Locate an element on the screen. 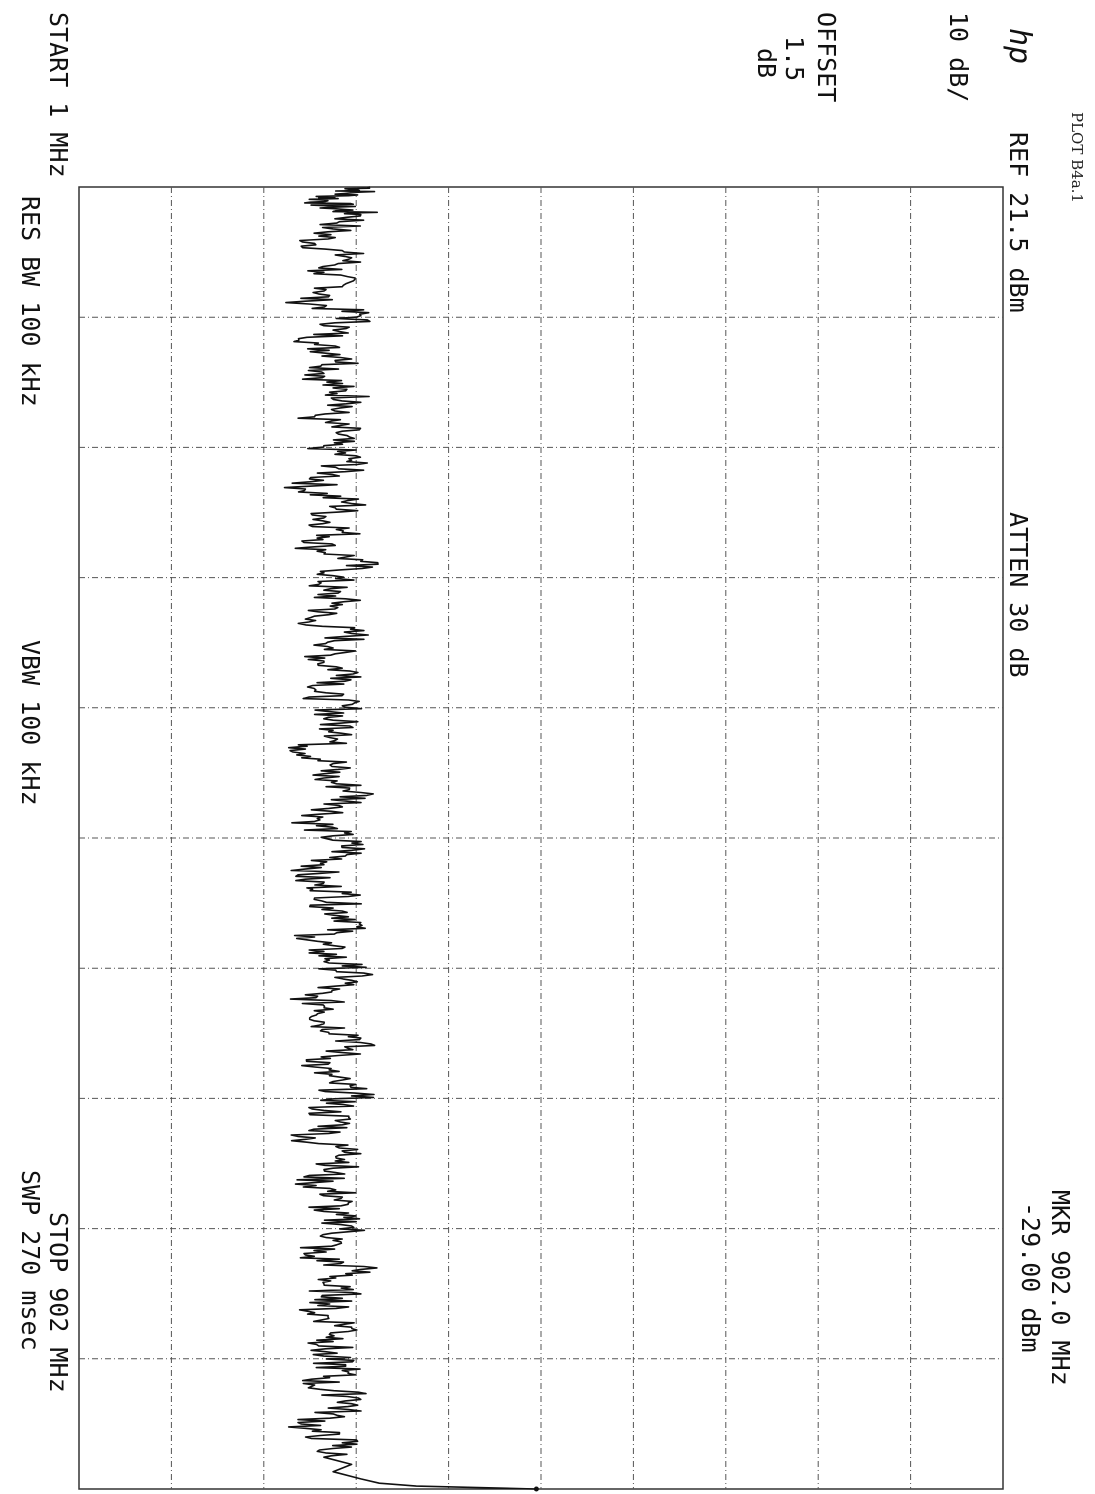 Image resolution: width=1095 pixels, height=1494 pixels. offset-unit: dB is located at coordinates (766, 63).